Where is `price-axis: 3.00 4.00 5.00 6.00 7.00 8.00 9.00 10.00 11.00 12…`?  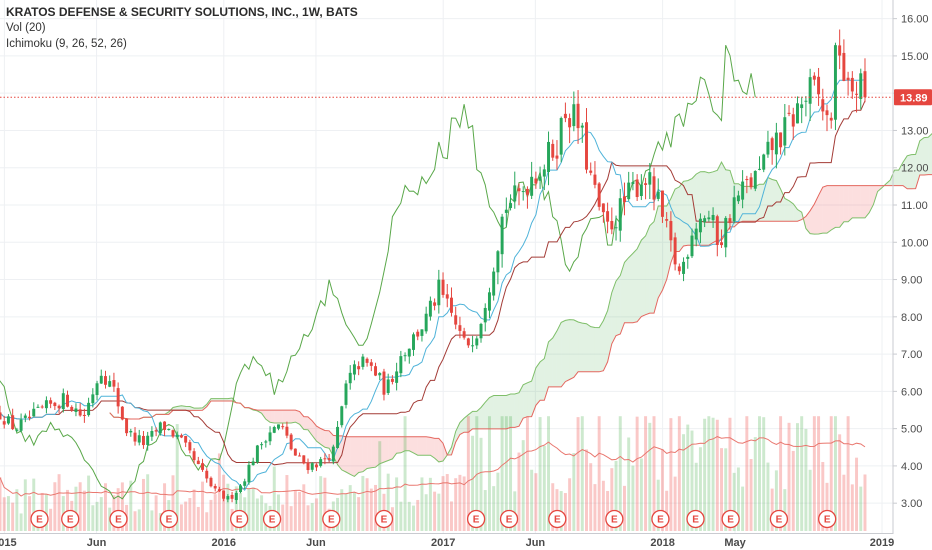 price-axis: 3.00 4.00 5.00 6.00 7.00 8.00 9.00 10.00 11.00 12… is located at coordinates (911, 262).